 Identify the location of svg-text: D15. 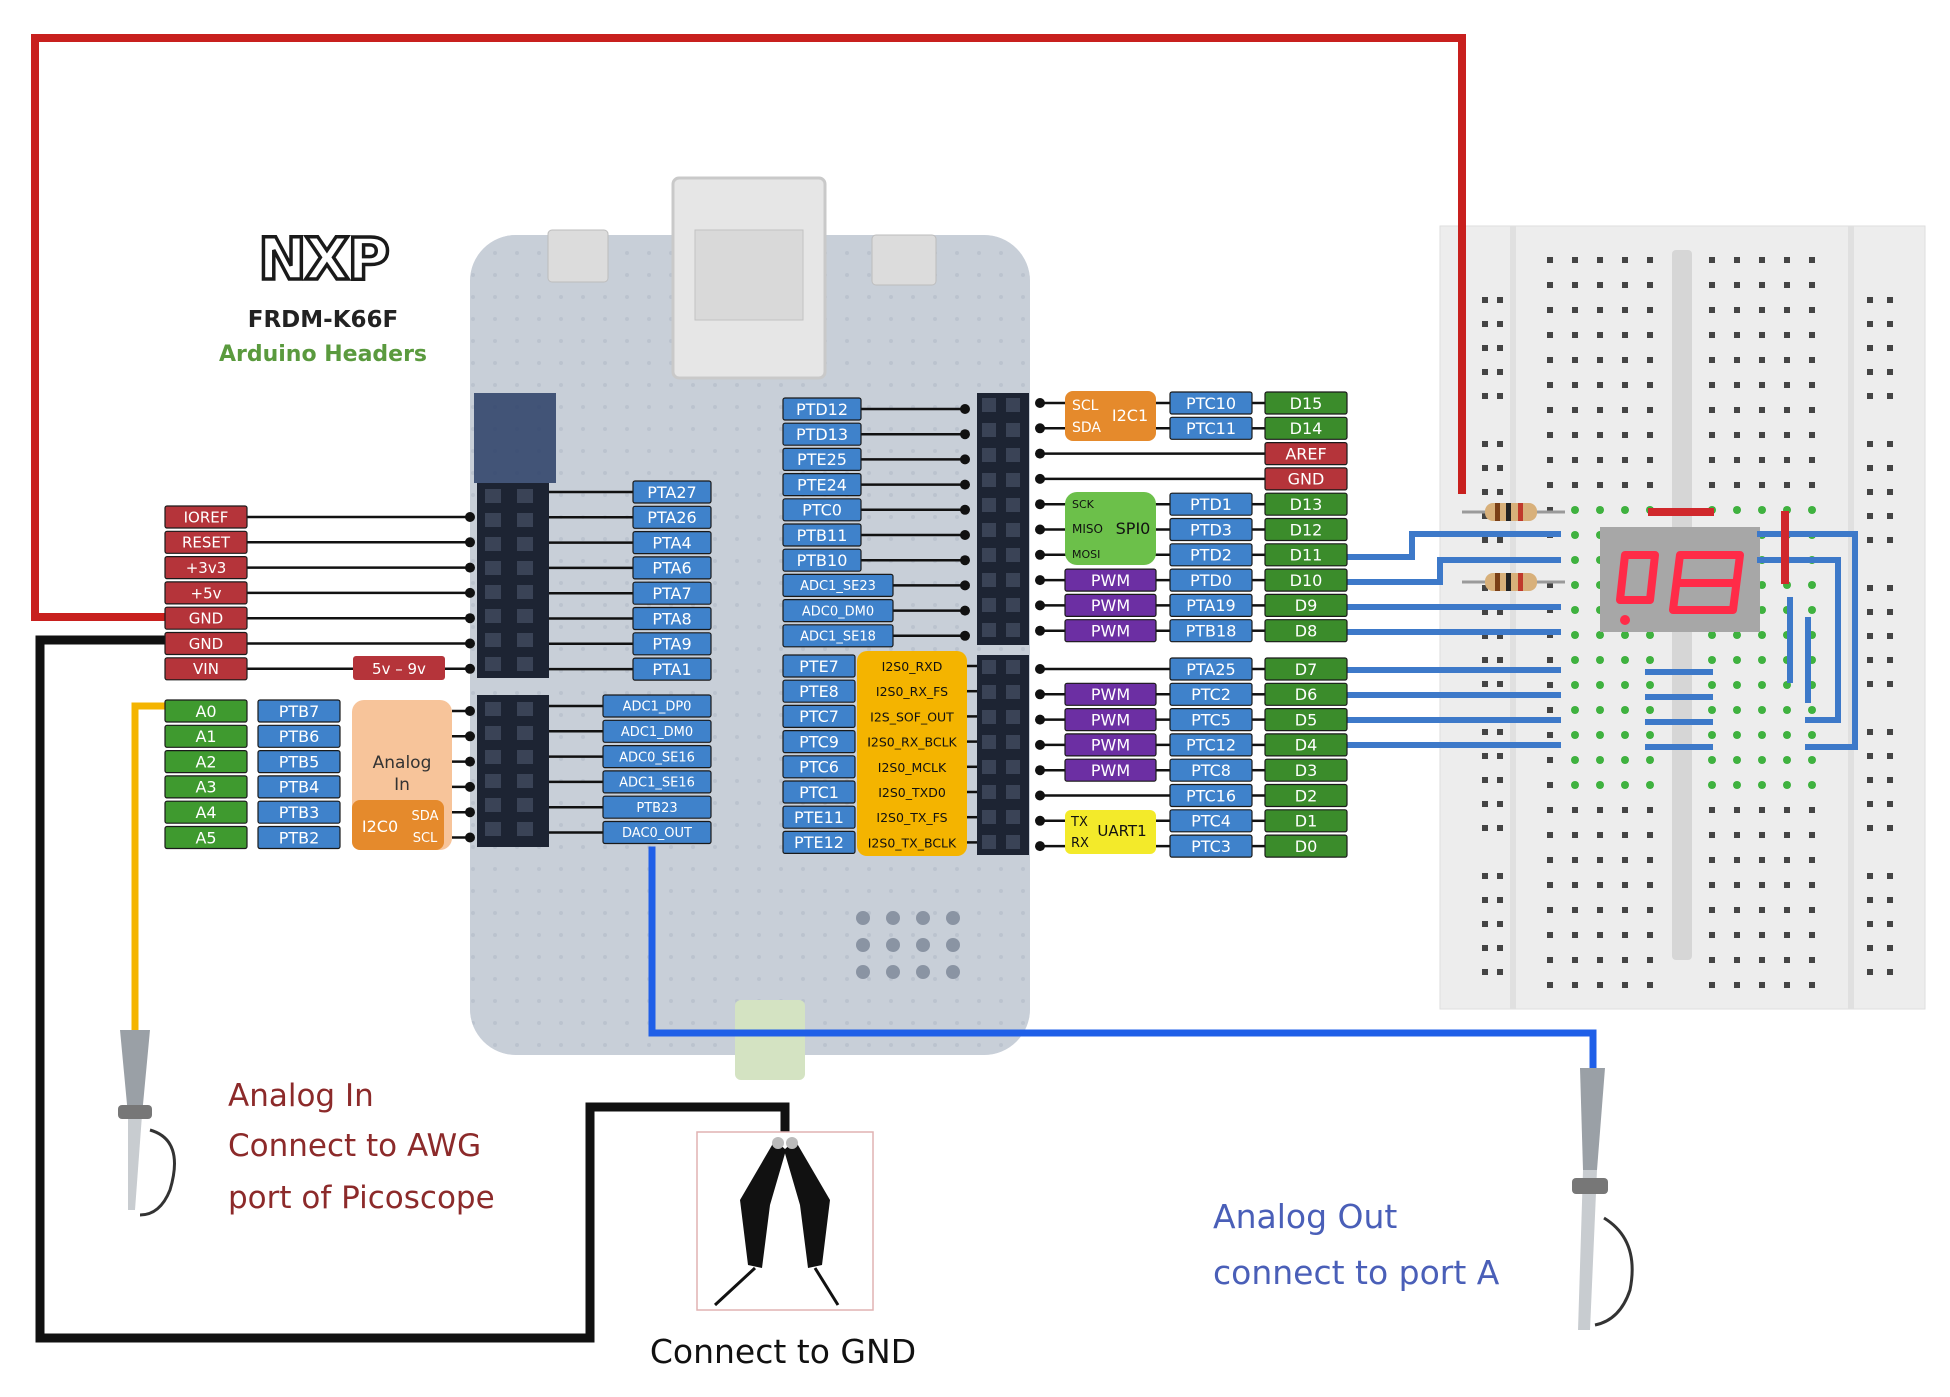
(1306, 403).